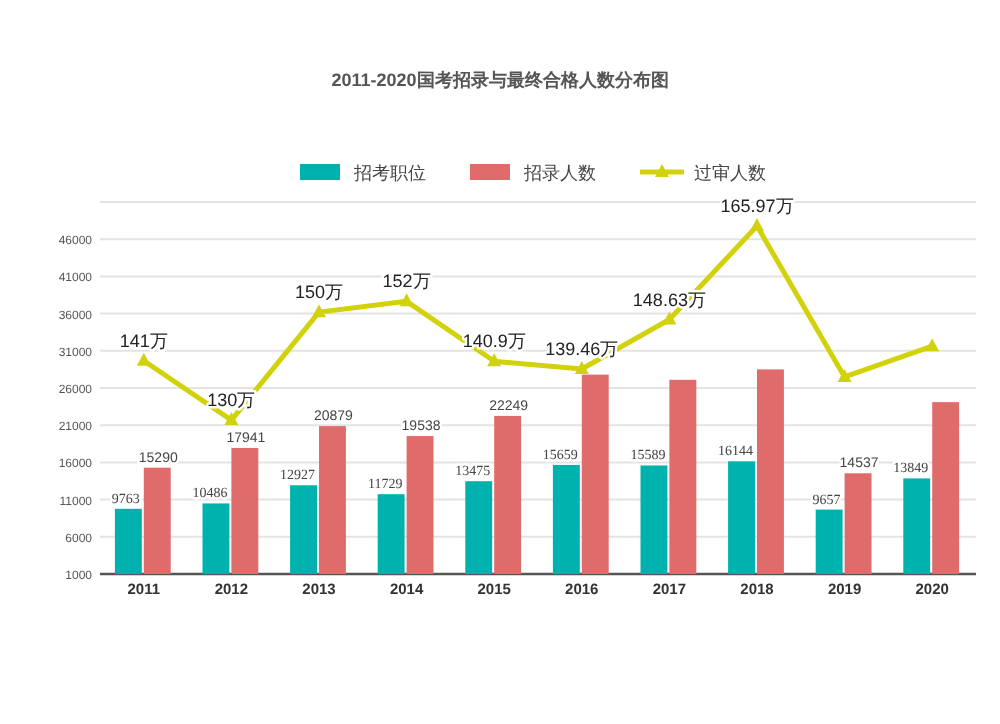 This screenshot has height=724, width=1000. What do you see at coordinates (143, 340) in the screenshot?
I see `data-label: 141万` at bounding box center [143, 340].